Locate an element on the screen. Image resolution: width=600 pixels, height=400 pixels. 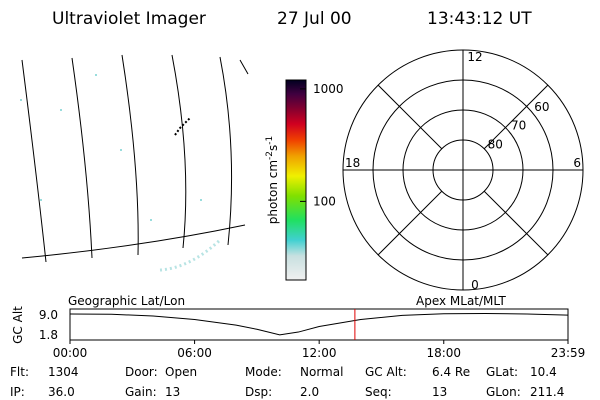
lat-label: 70 is located at coordinates (518, 126).